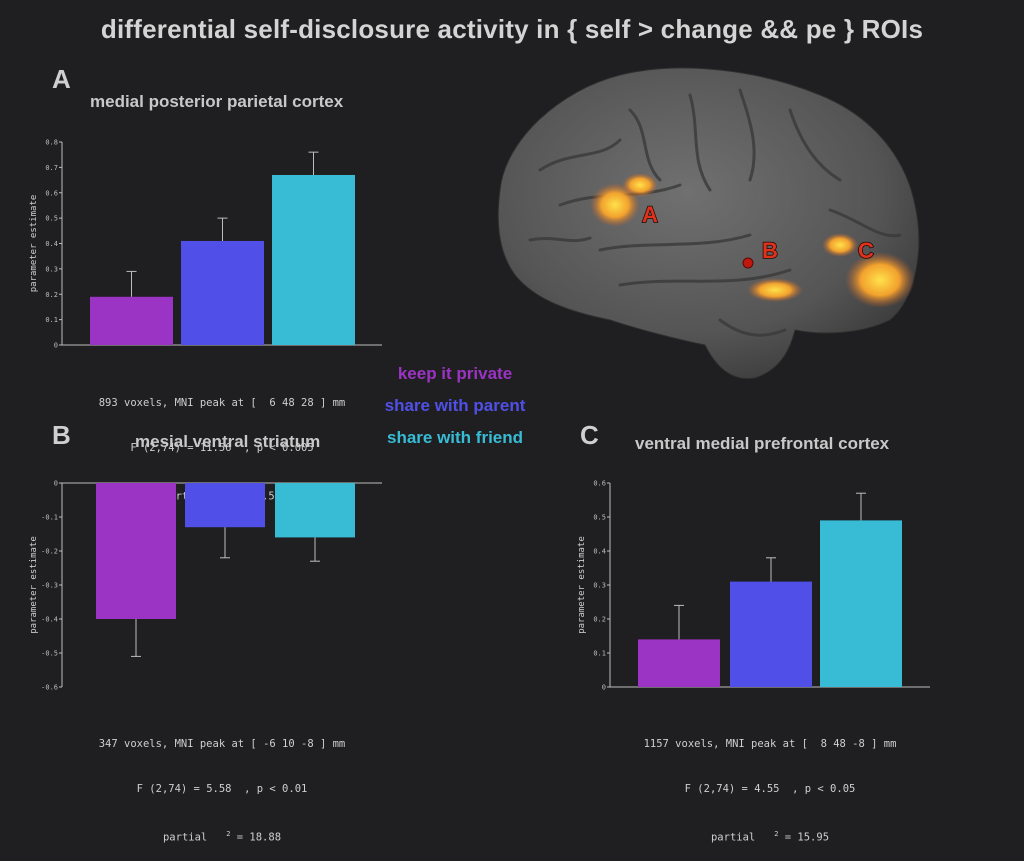  What do you see at coordinates (455, 437) in the screenshot?
I see `legend-item-friend: share with friend` at bounding box center [455, 437].